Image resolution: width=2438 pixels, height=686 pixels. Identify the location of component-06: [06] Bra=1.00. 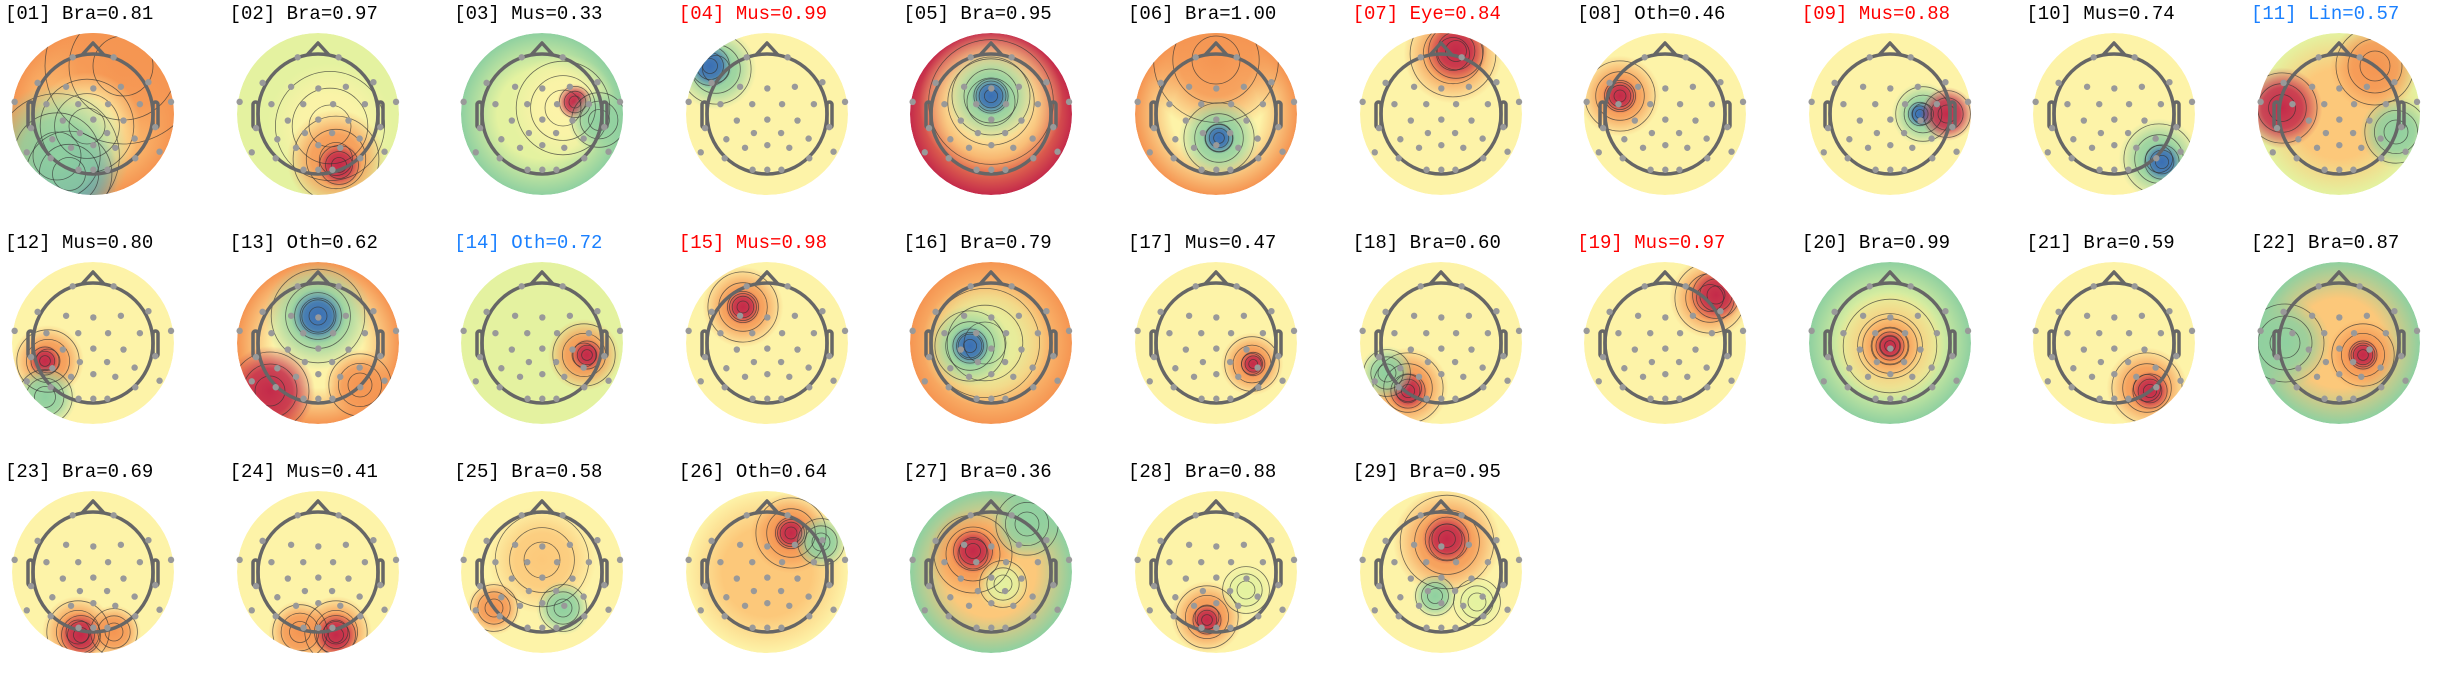
(1240, 114).